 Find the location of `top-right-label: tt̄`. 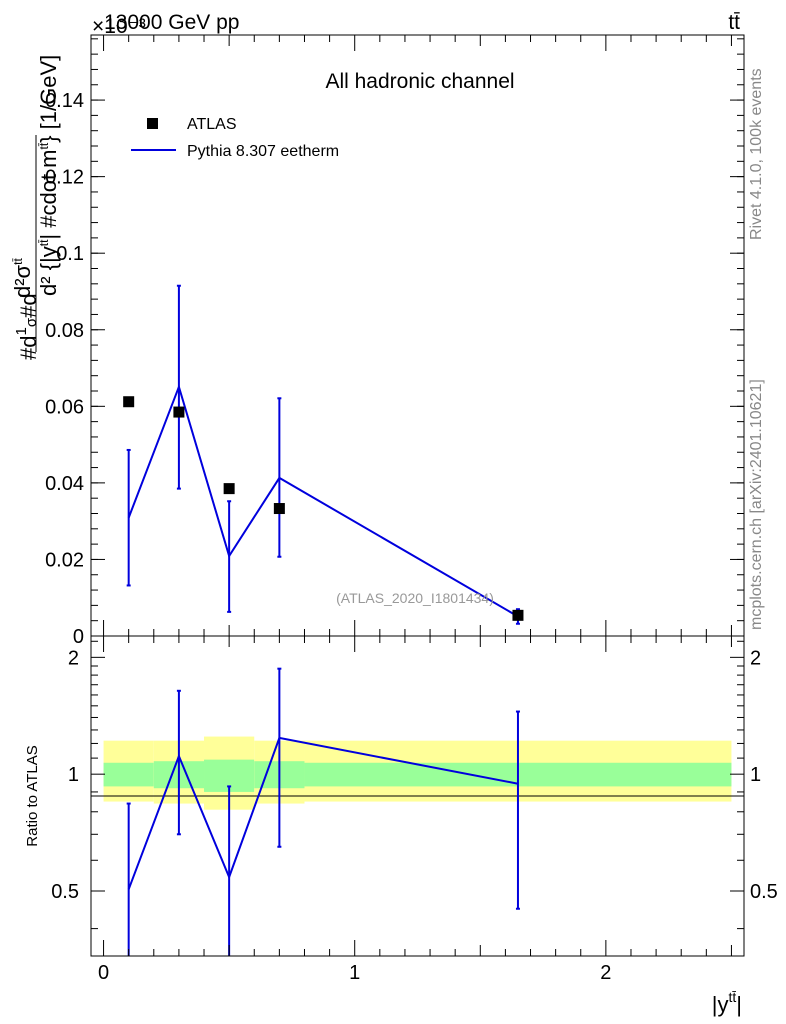

top-right-label: tt̄ is located at coordinates (734, 22).